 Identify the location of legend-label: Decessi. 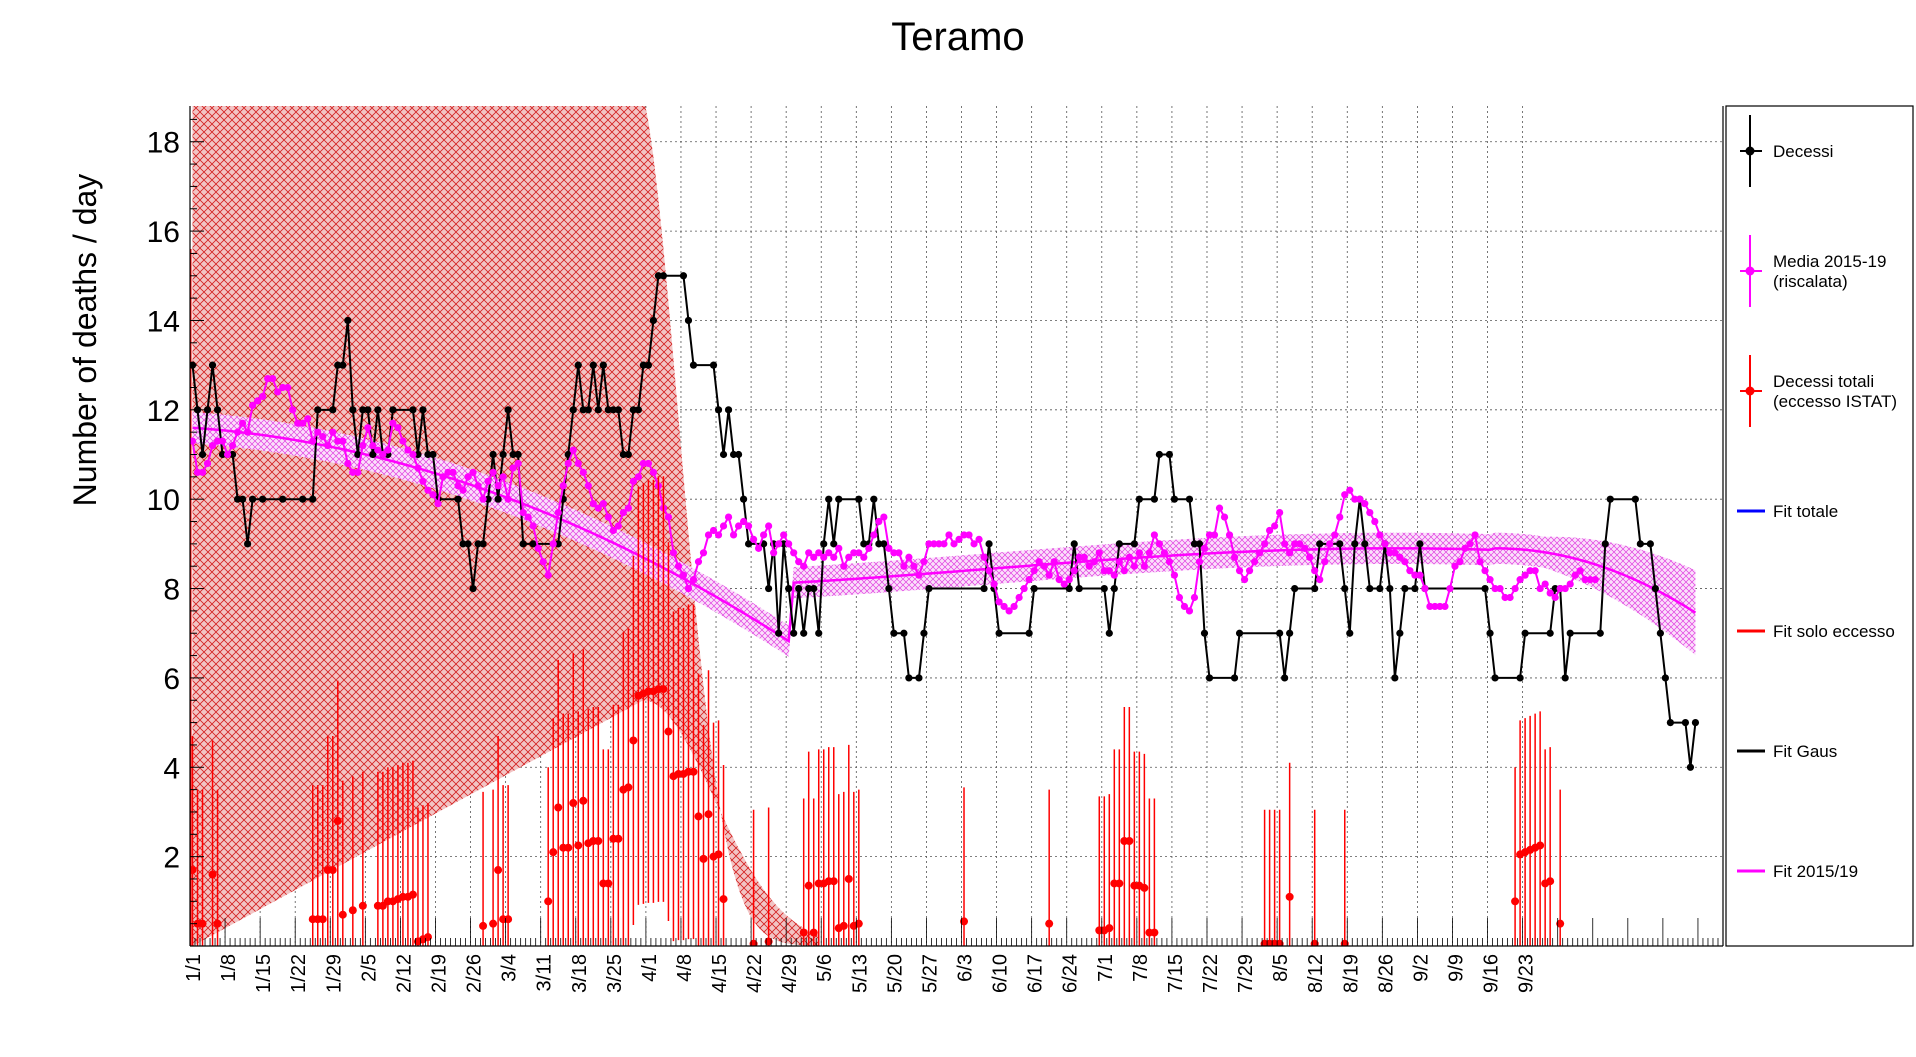
(1803, 151).